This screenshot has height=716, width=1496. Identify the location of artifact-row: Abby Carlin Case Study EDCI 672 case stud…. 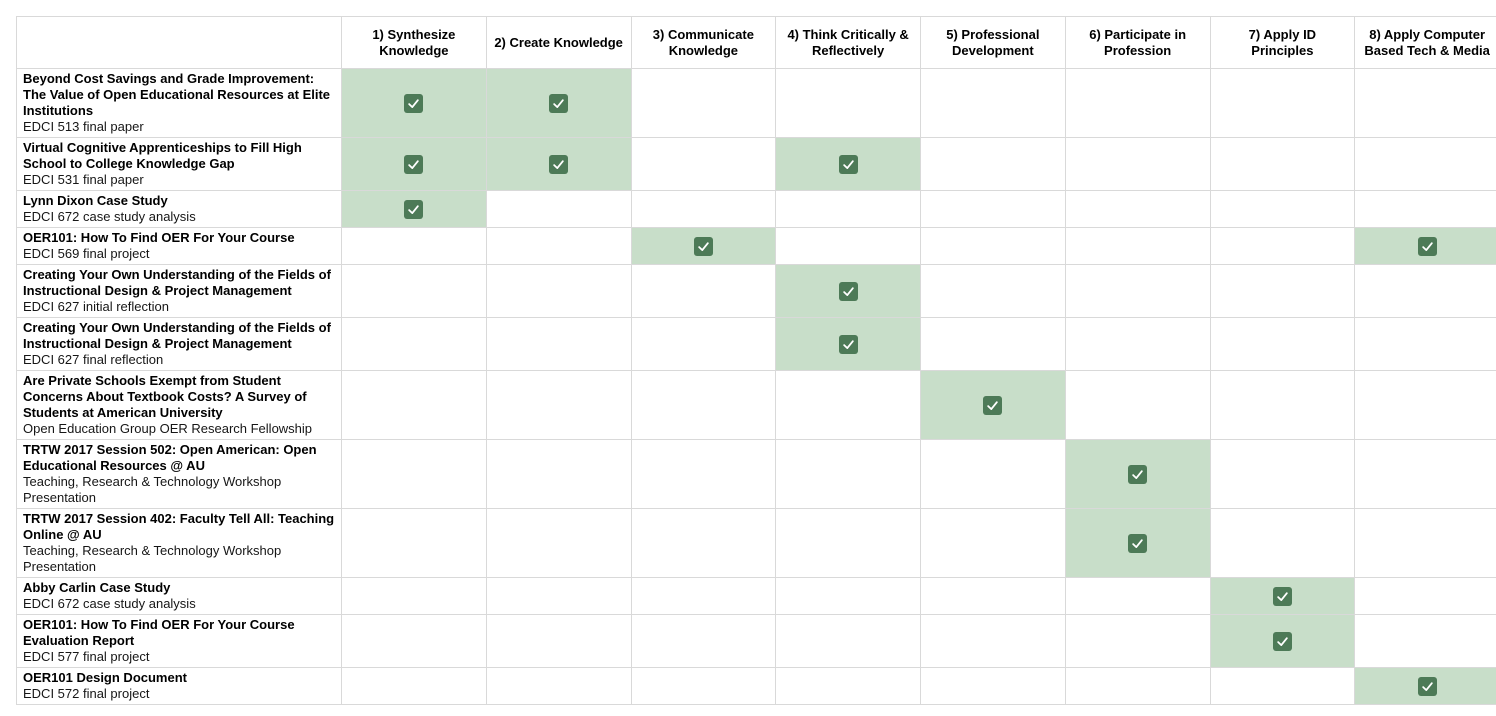
(756, 596).